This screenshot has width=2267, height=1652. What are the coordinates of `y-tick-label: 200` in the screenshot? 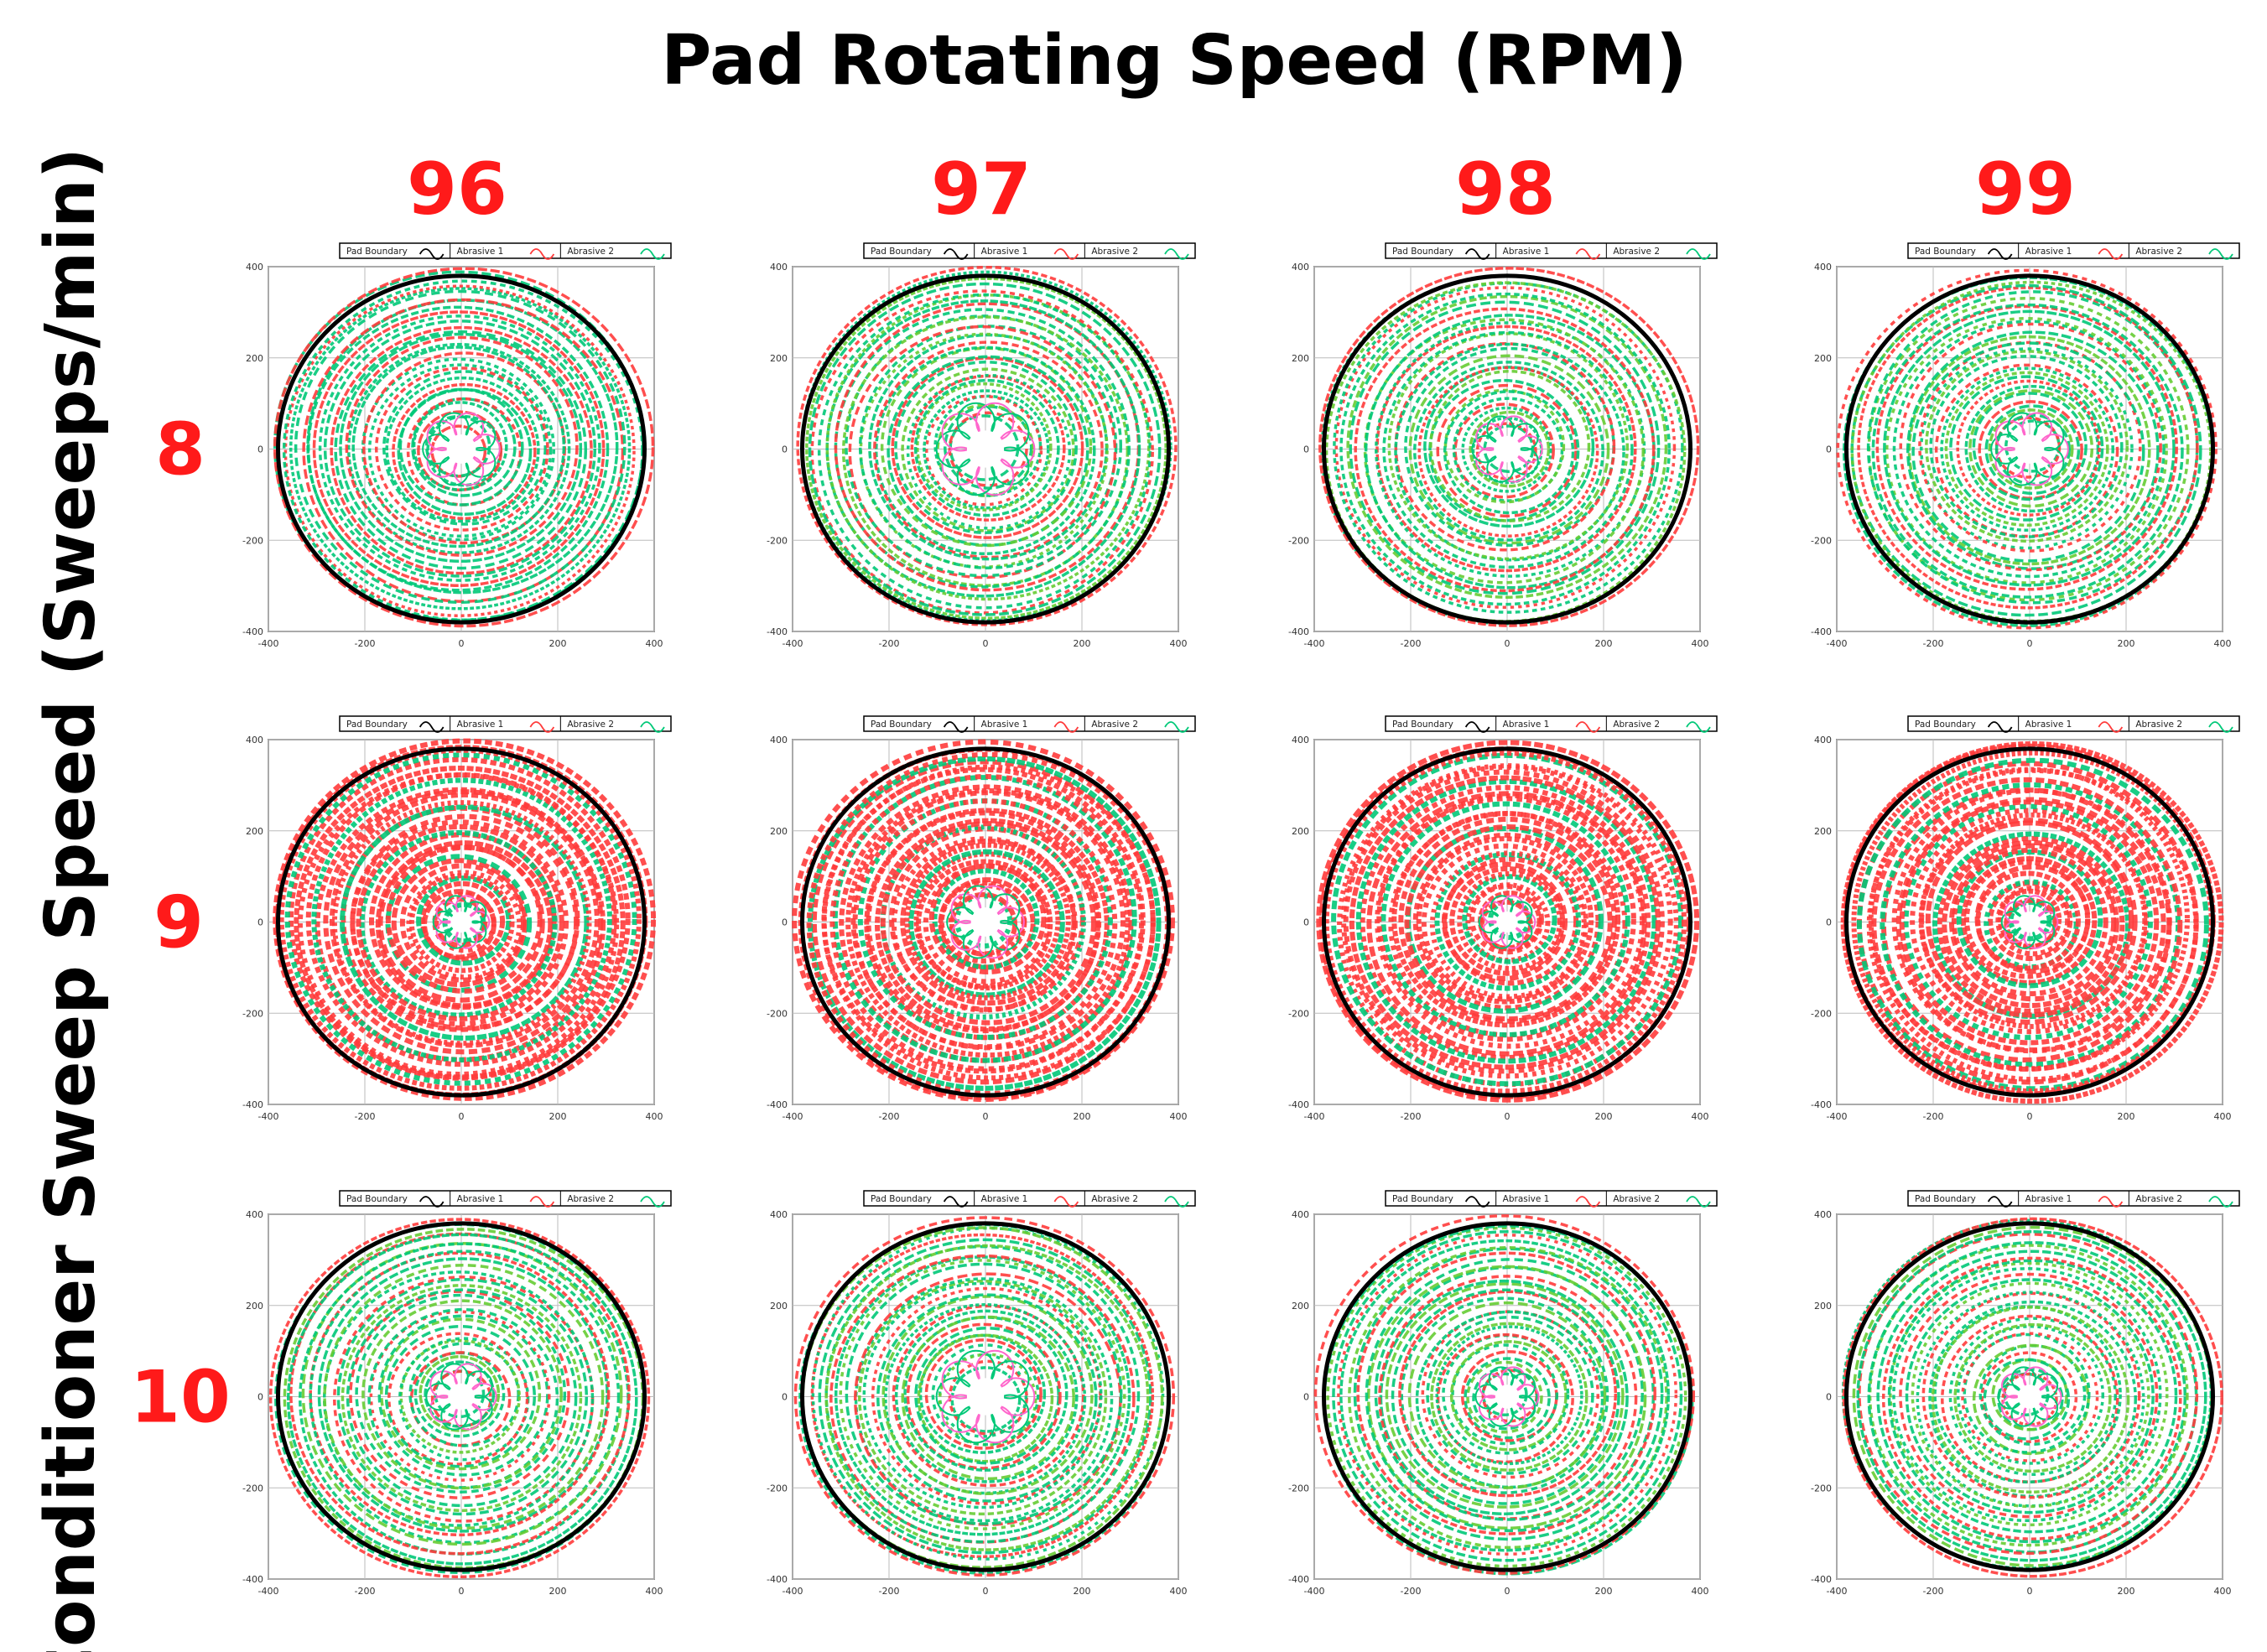 It's located at (779, 358).